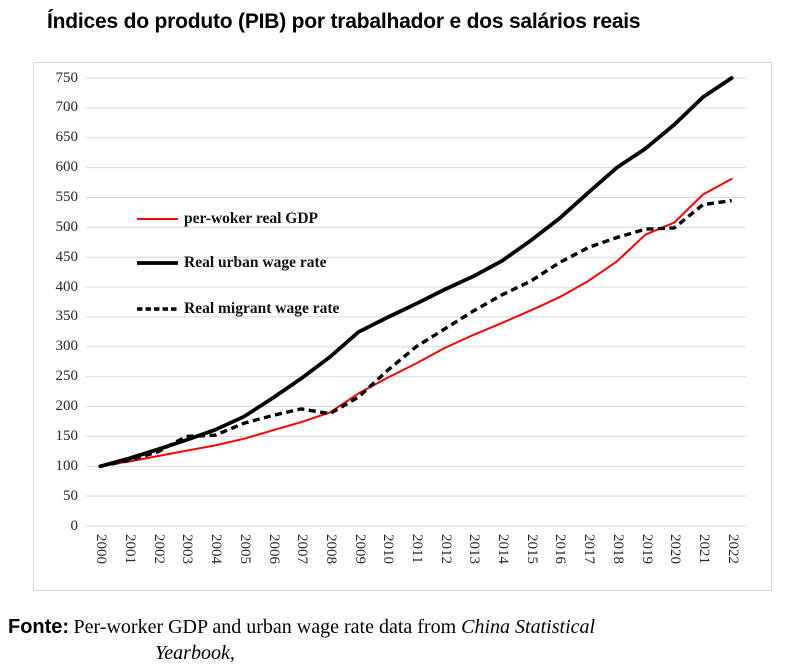  Describe the element at coordinates (503, 549) in the screenshot. I see `x-tick-label-2014: 2014` at that location.